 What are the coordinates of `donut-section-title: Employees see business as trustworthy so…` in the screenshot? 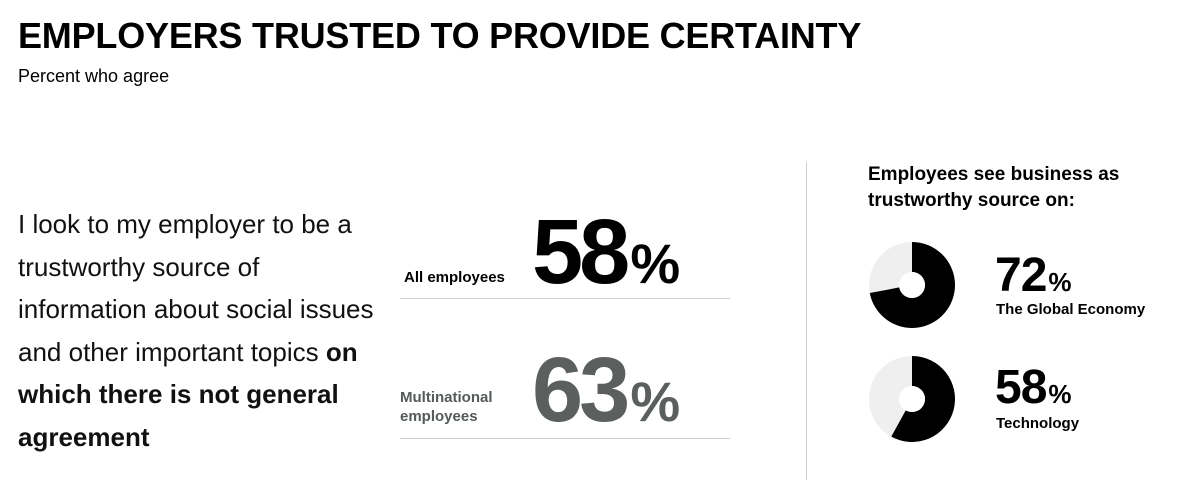 It's located at (994, 187).